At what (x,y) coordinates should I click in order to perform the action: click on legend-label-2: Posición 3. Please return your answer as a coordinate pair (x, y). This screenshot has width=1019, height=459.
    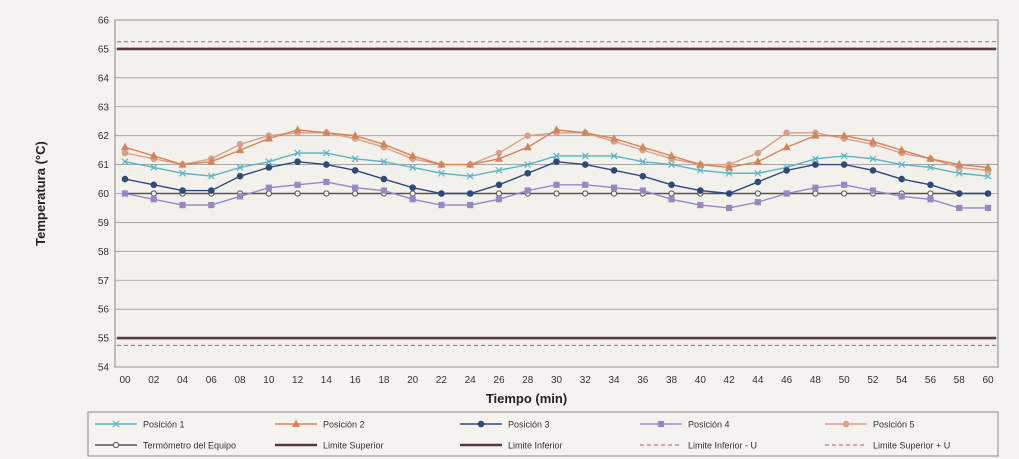
    Looking at the image, I should click on (529, 425).